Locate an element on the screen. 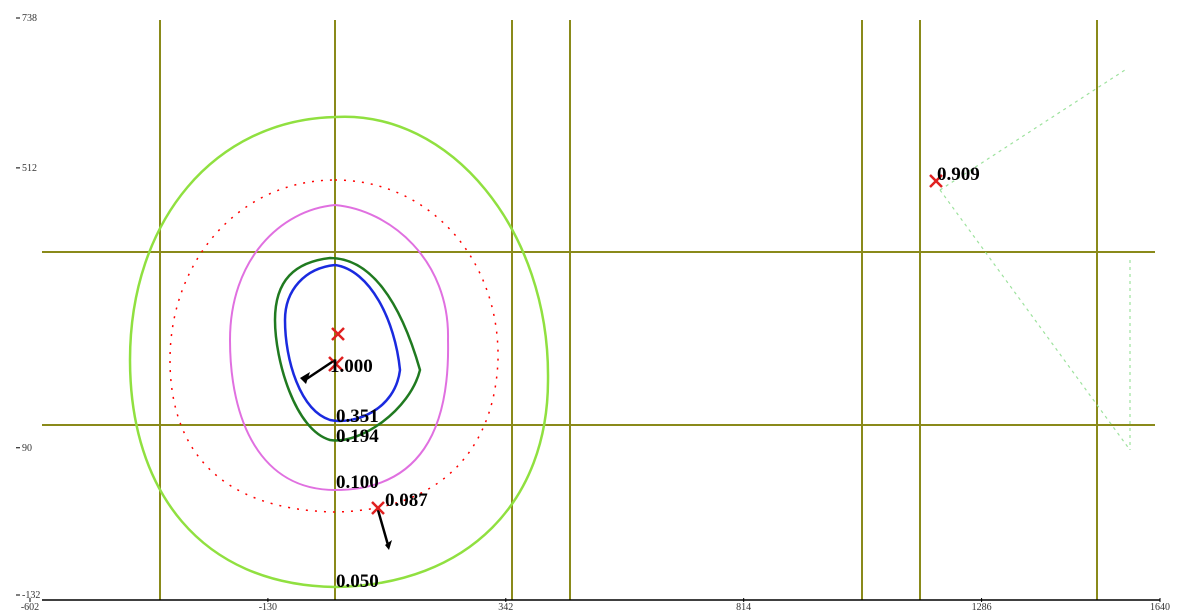 This screenshot has width=1178, height=615. x-tick-label: 1286 is located at coordinates (982, 607).